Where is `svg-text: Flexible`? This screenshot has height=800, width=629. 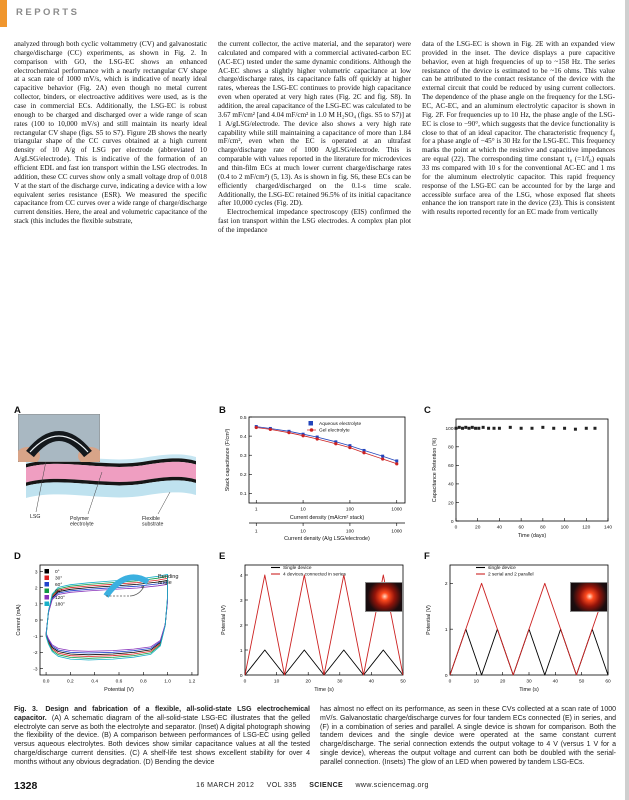
svg-text: Flexible is located at coordinates (151, 519).